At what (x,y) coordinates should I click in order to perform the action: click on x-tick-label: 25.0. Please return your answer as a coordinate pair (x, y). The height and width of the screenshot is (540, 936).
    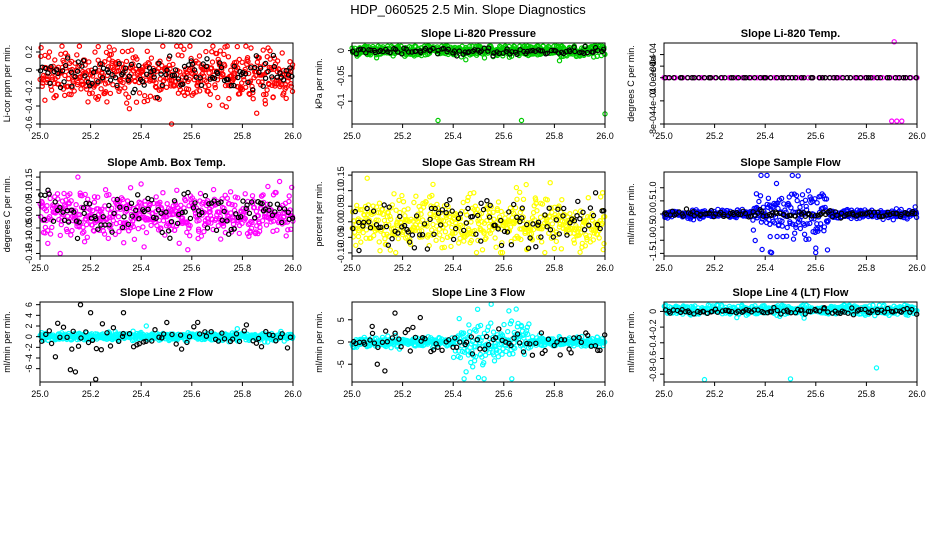
    Looking at the image, I should click on (40, 268).